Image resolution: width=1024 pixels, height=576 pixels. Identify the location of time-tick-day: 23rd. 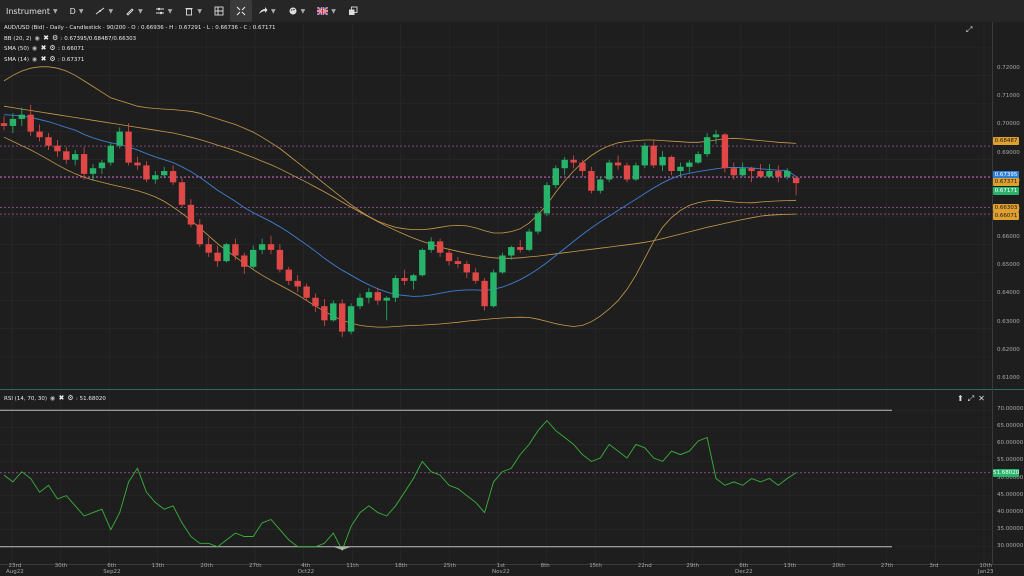
(15, 566).